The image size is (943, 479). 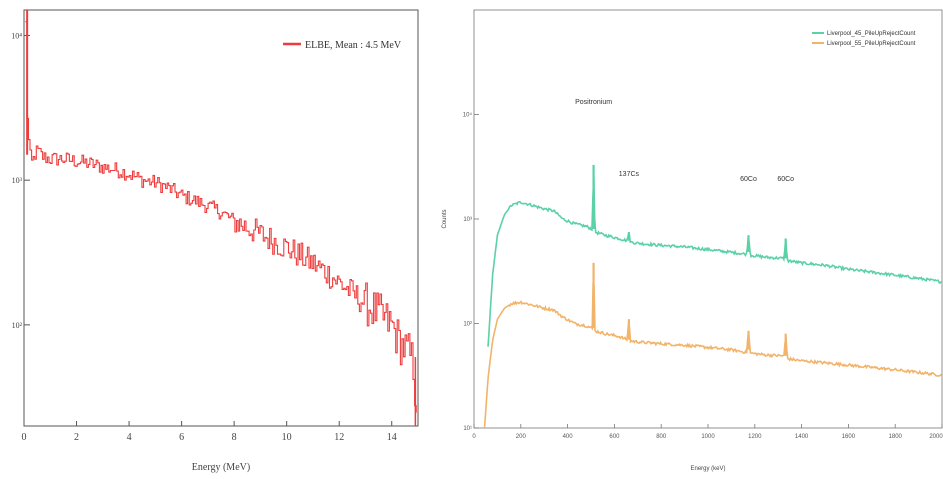 I want to click on right-y-tick-label: 10¹, so click(x=467, y=429).